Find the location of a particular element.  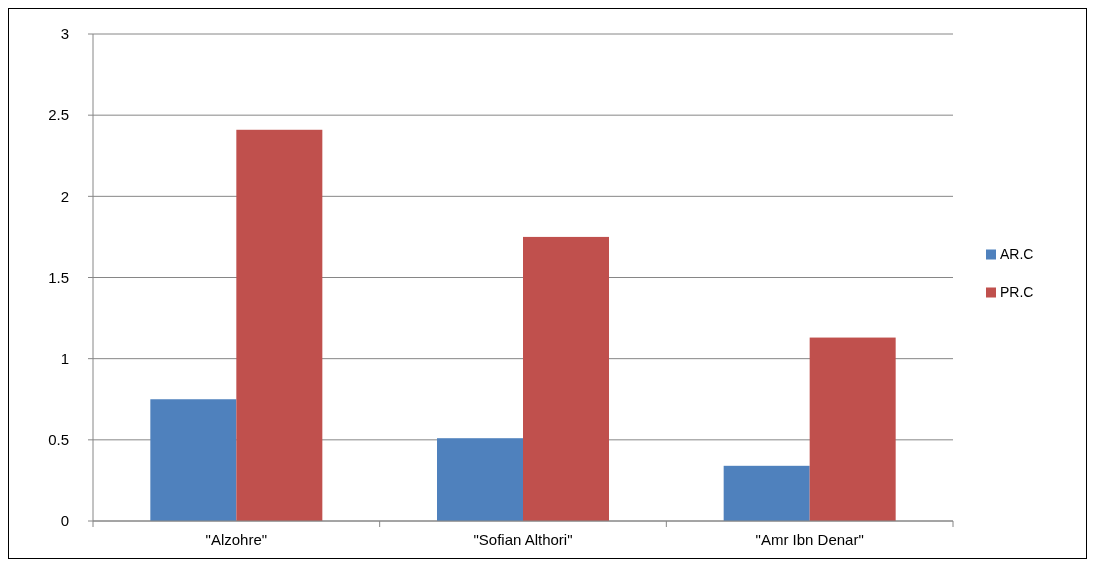

x-tick-label: "Amr Ibn Denar" is located at coordinates (809, 539).